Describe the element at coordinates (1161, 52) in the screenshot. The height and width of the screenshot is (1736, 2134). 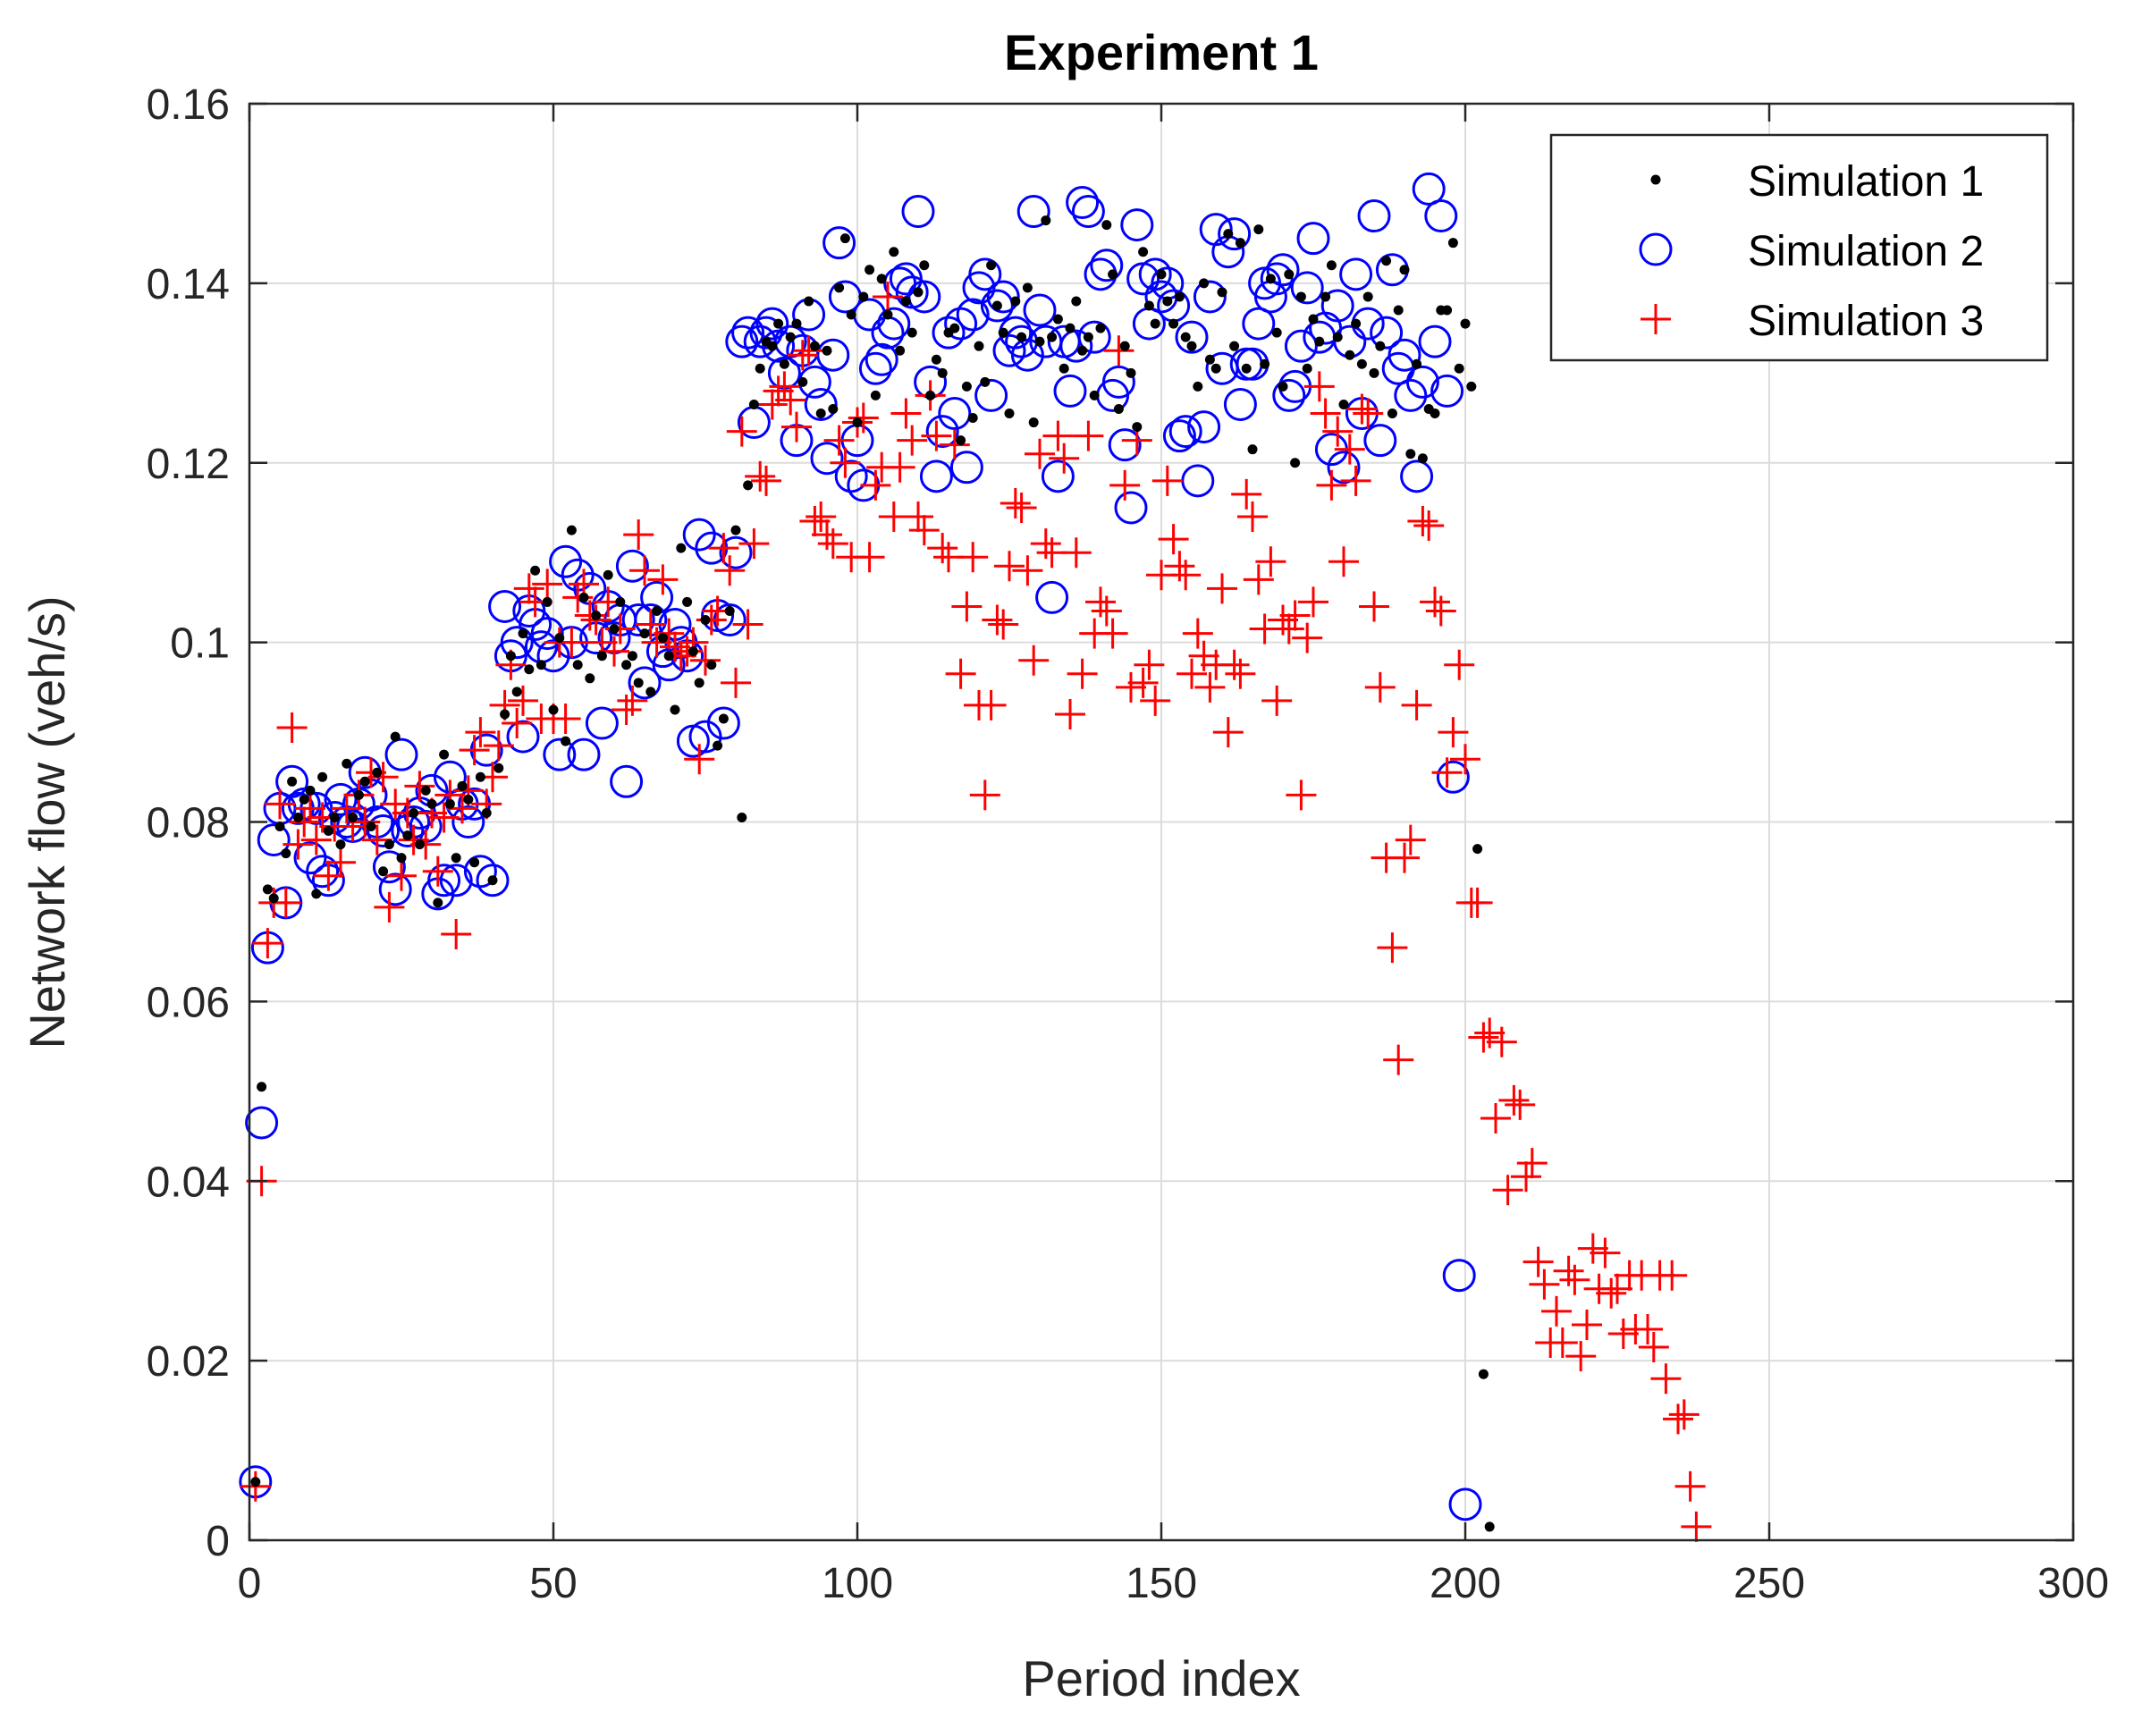
I see `chart-title: Experiment 1` at that location.